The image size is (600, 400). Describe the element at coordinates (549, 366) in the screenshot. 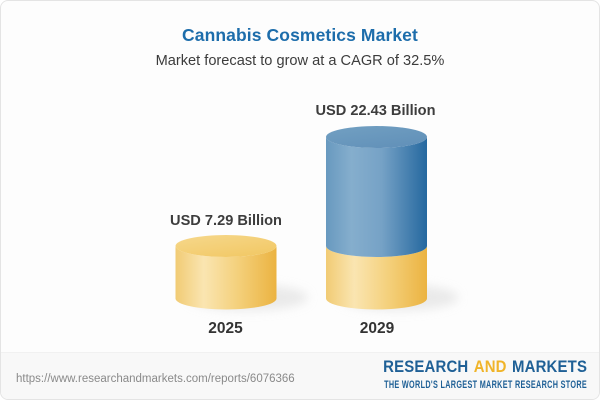

I see `logo-word-markets: MARKETS` at that location.